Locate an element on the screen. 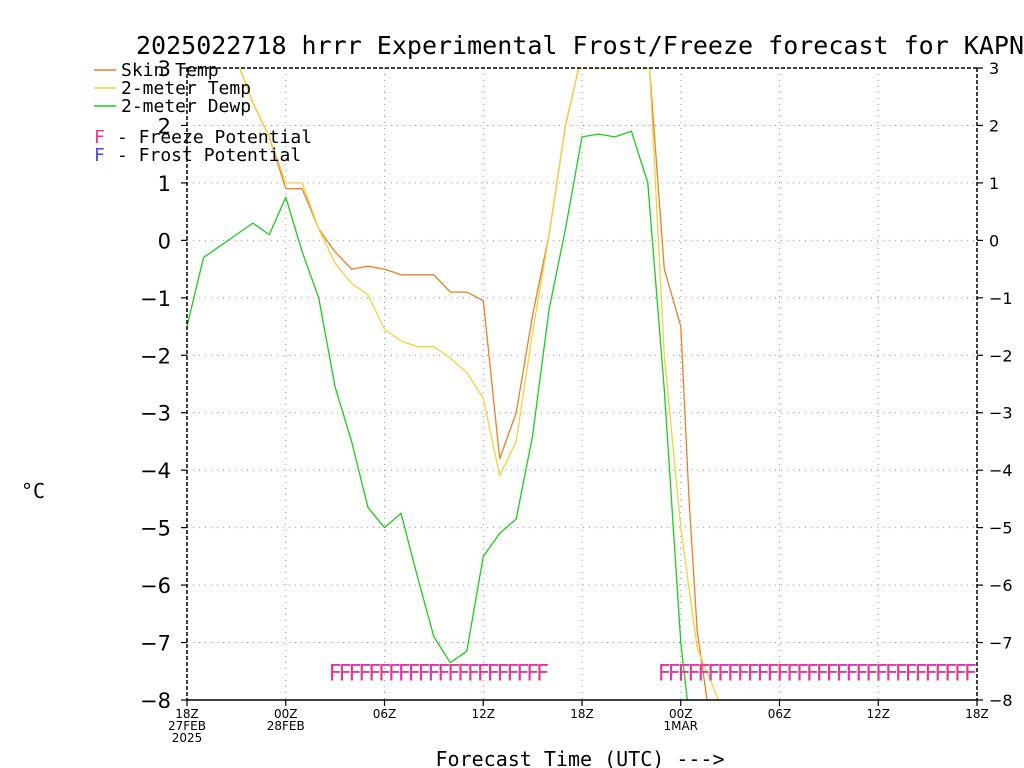 The height and width of the screenshot is (768, 1024). y-tick-label-left: 3 is located at coordinates (164, 69).